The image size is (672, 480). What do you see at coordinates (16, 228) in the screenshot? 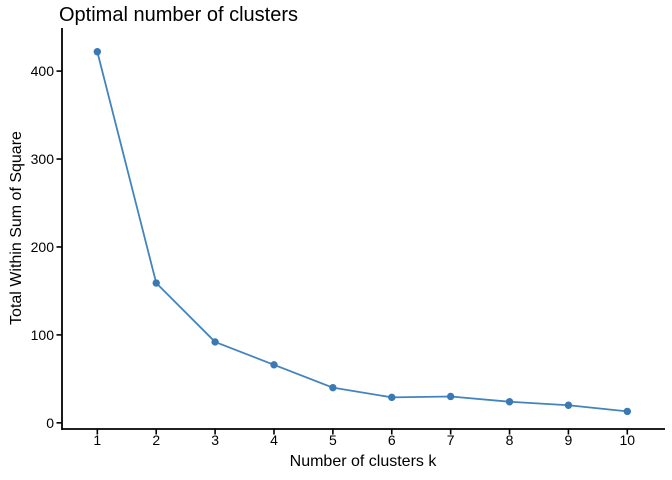
I see `y-axis-label: Total Within Sum of Square` at bounding box center [16, 228].